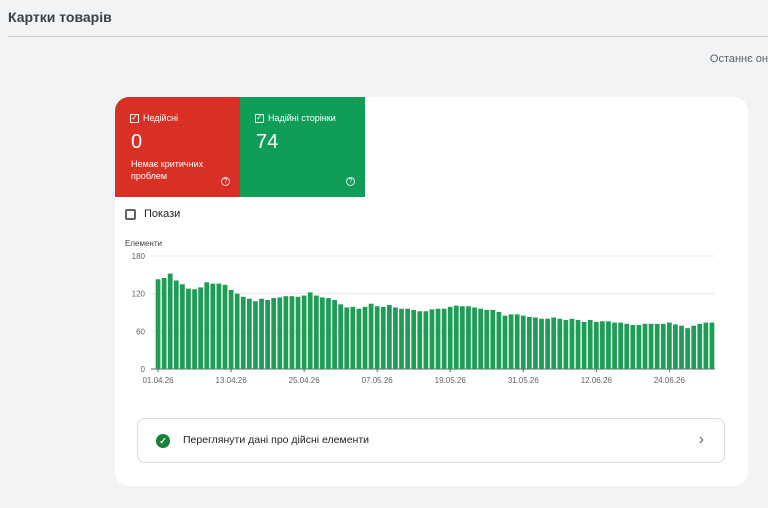 The height and width of the screenshot is (508, 768). I want to click on checkbox-unchecked-icon, so click(130, 214).